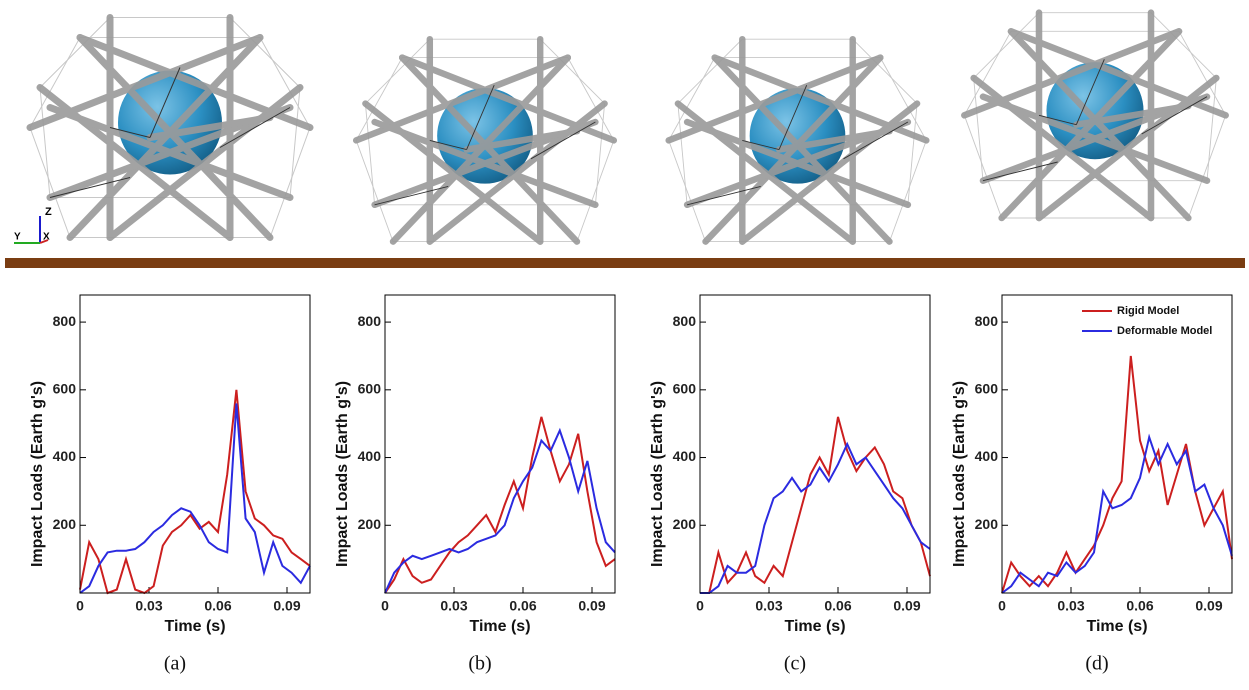 The width and height of the screenshot is (1249, 690). What do you see at coordinates (625, 263) in the screenshot?
I see `ground` at bounding box center [625, 263].